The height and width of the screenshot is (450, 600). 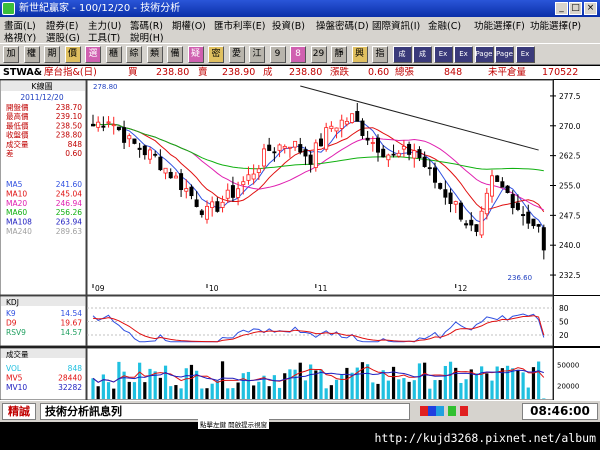 I want to click on menu-item-row2-2: 選股(G), so click(x=63, y=38).